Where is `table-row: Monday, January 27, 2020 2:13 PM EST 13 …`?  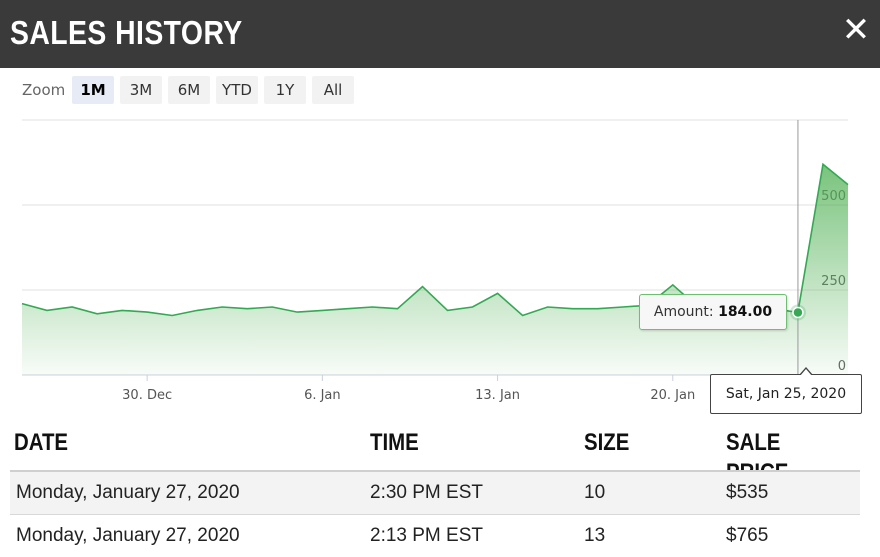 table-row: Monday, January 27, 2020 2:13 PM EST 13 … is located at coordinates (435, 536).